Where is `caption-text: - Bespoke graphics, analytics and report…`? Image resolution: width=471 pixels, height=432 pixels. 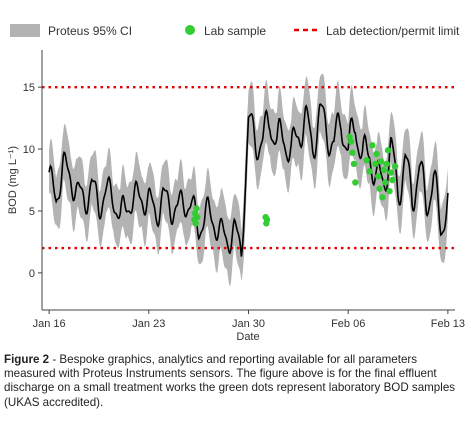
caption-text: - Bespoke graphics, analytics and report… is located at coordinates (230, 381).